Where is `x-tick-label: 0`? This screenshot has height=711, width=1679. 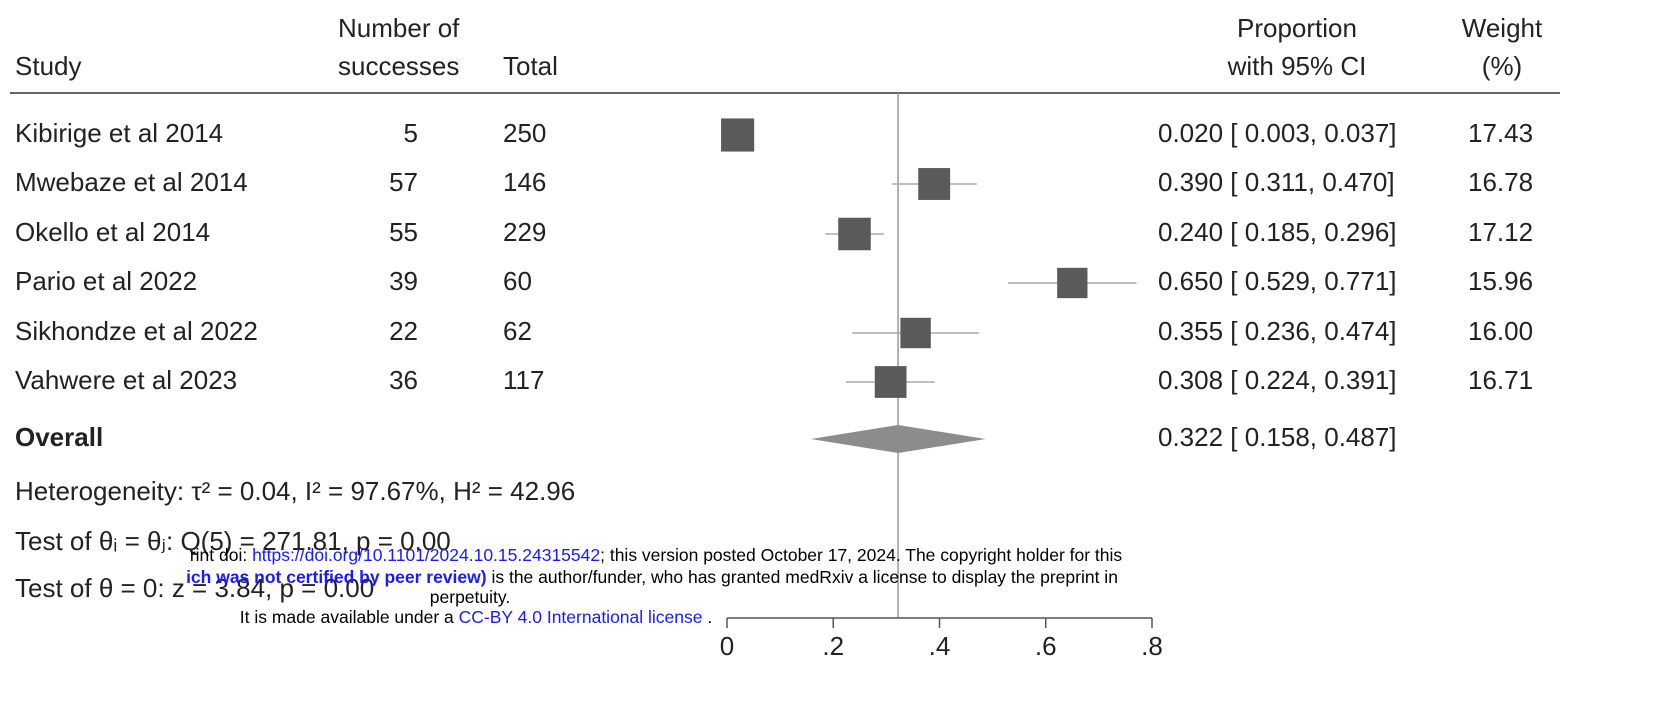 x-tick-label: 0 is located at coordinates (727, 646).